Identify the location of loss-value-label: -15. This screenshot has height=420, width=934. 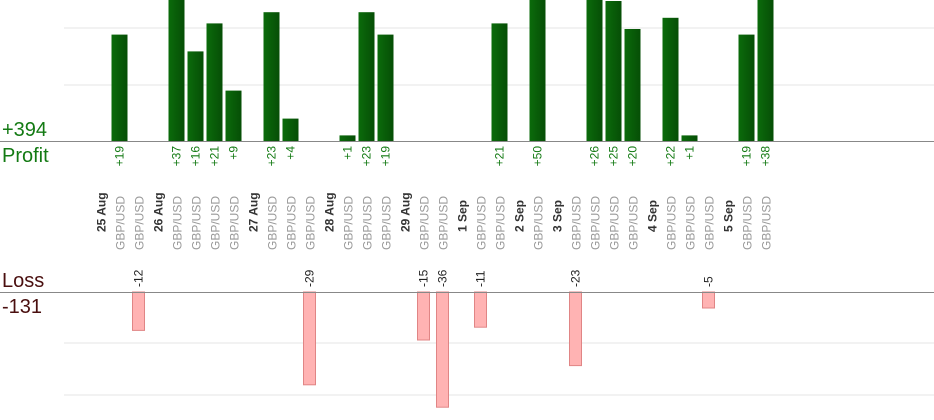
(424, 278).